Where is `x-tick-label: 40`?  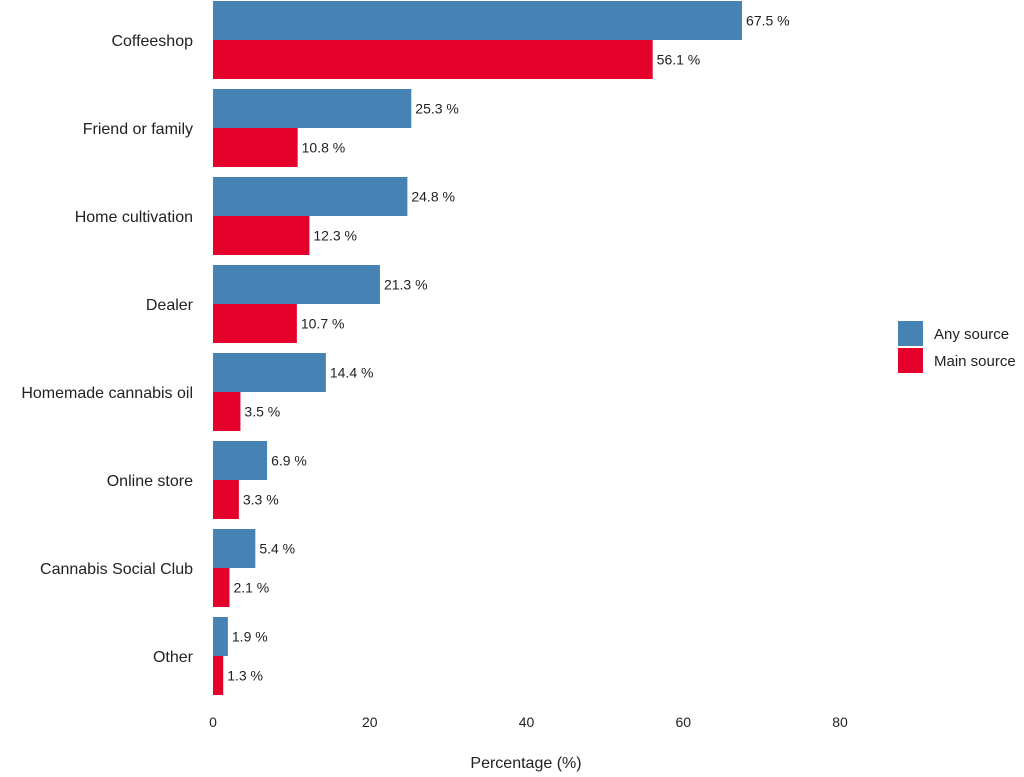 x-tick-label: 40 is located at coordinates (527, 722).